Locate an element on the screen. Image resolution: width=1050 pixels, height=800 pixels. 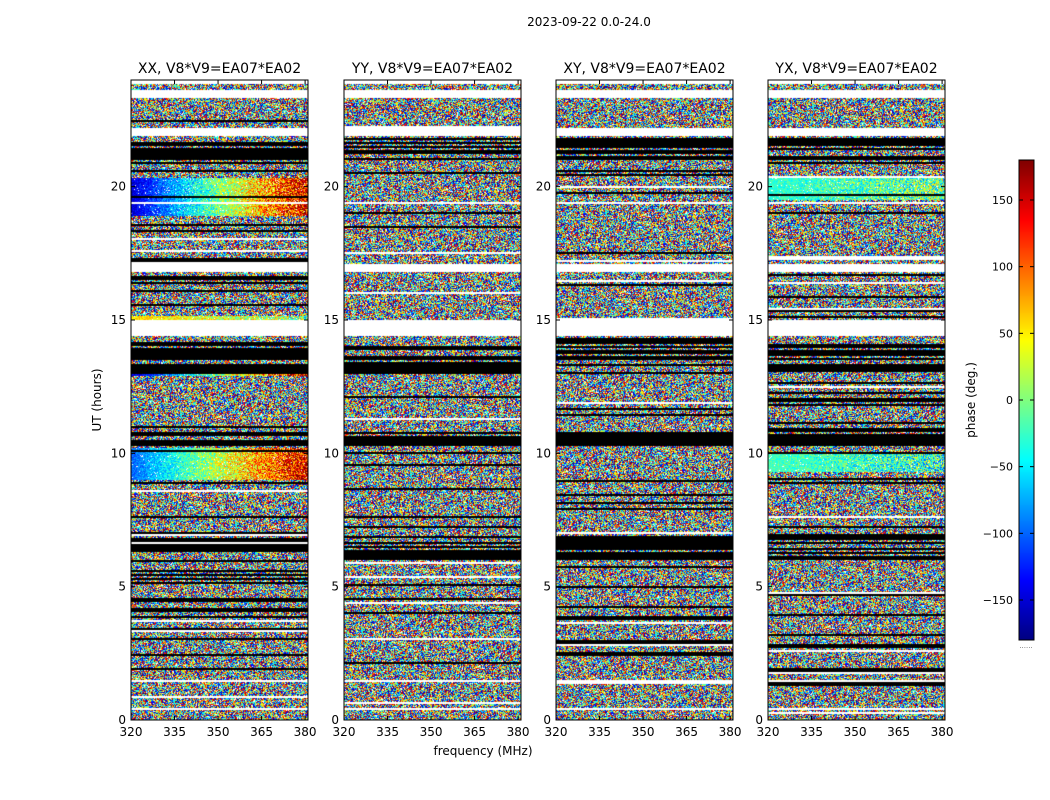
x-axis-label: frequency (MHz) is located at coordinates (482, 751).